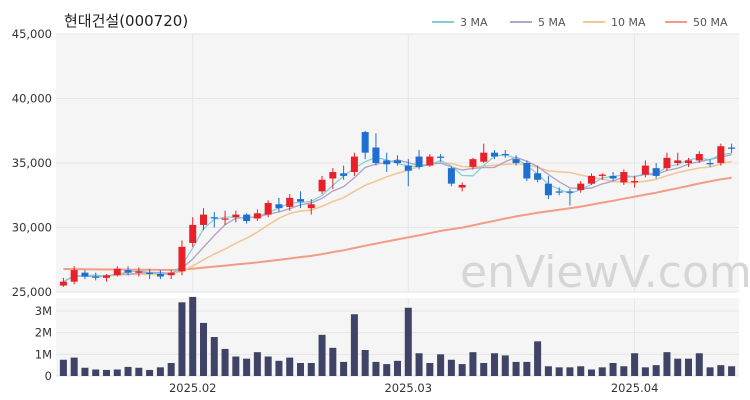 The width and height of the screenshot is (750, 400). I want to click on legend-label: 3 MA, so click(474, 22).